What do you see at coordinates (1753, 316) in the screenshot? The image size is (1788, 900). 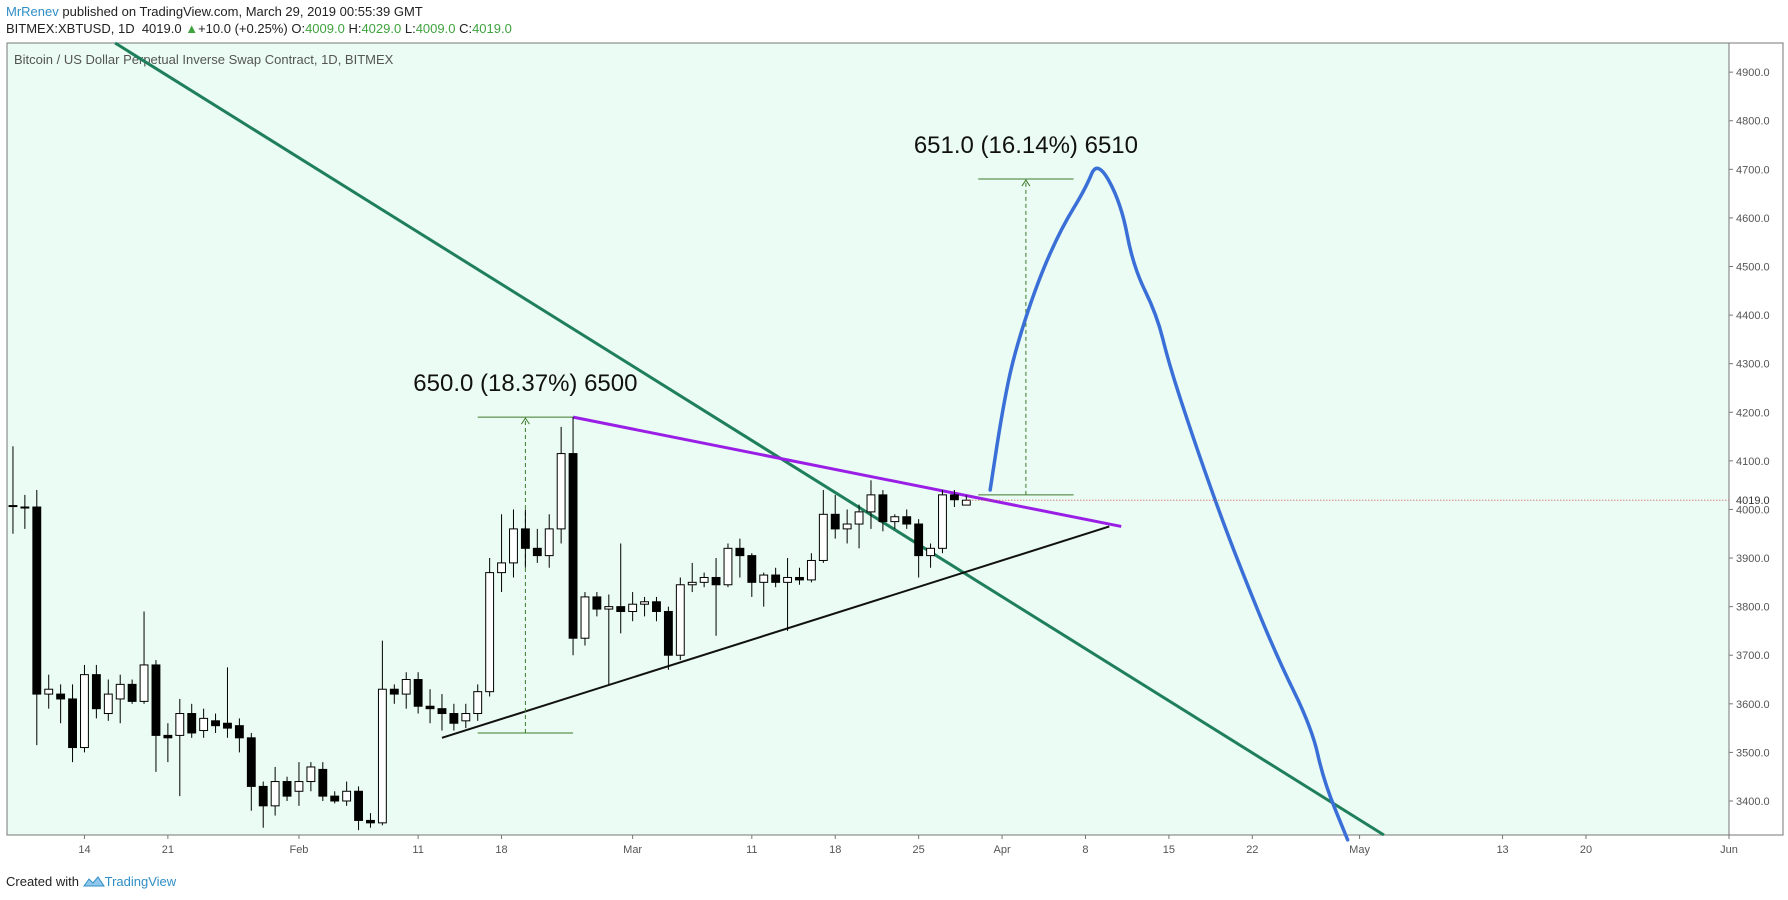 I see `price-tick-label: 4400.0` at bounding box center [1753, 316].